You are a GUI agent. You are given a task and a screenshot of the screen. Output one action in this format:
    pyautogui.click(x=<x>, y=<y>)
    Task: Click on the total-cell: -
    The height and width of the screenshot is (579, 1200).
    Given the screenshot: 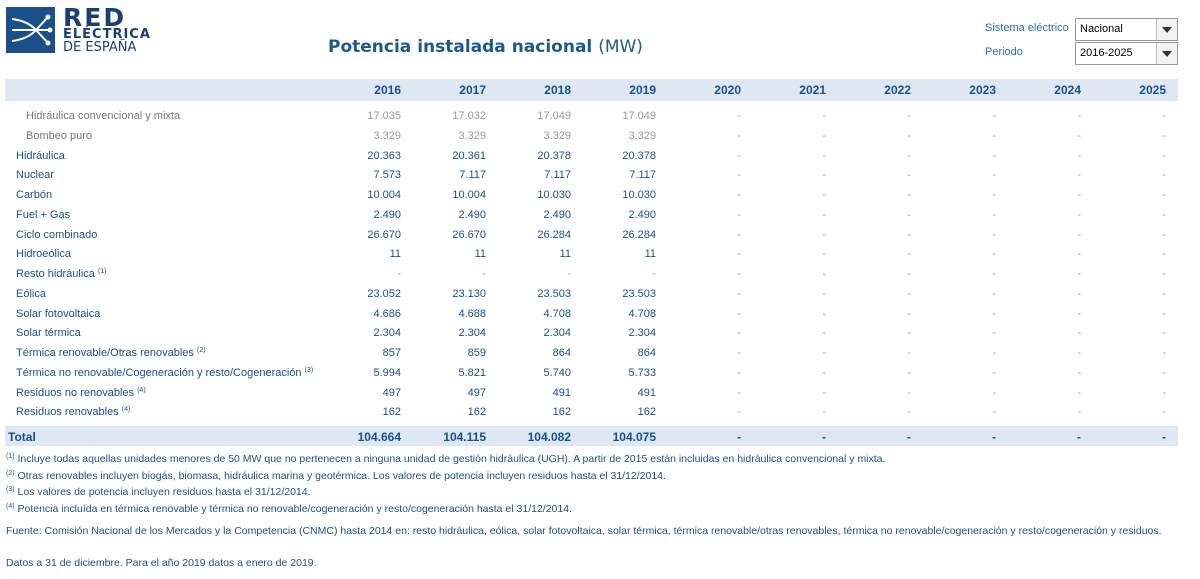 What is the action you would take?
    pyautogui.click(x=1079, y=437)
    